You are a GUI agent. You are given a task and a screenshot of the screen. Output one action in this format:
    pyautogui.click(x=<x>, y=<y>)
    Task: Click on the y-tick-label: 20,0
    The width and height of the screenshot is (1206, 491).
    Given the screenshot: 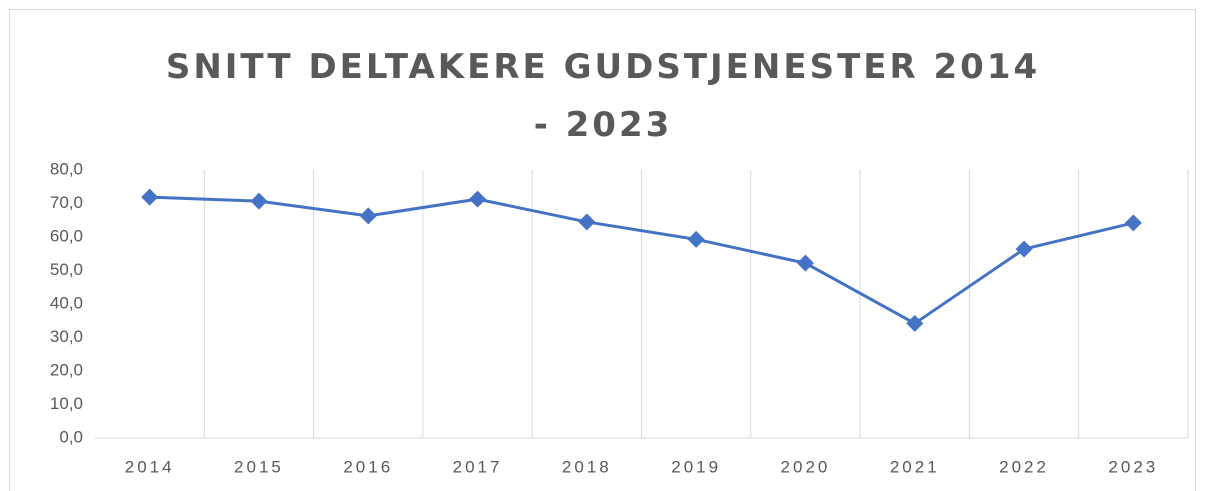 What is the action you would take?
    pyautogui.click(x=66, y=369)
    